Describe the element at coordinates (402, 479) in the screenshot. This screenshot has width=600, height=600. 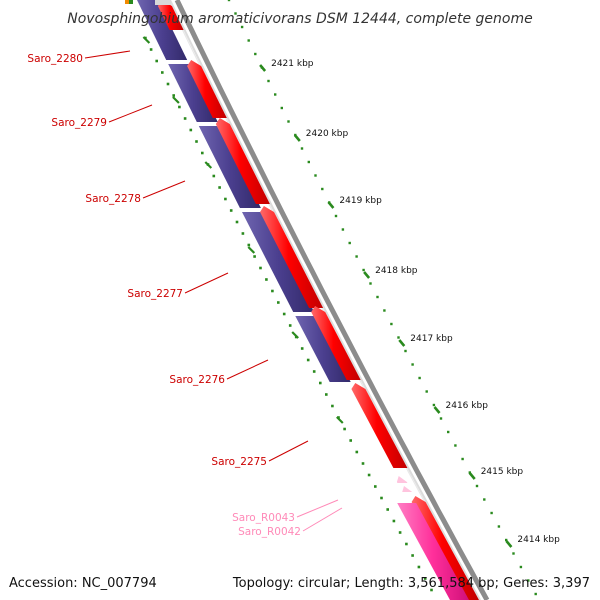
I see `rrna-small-arrow` at that location.